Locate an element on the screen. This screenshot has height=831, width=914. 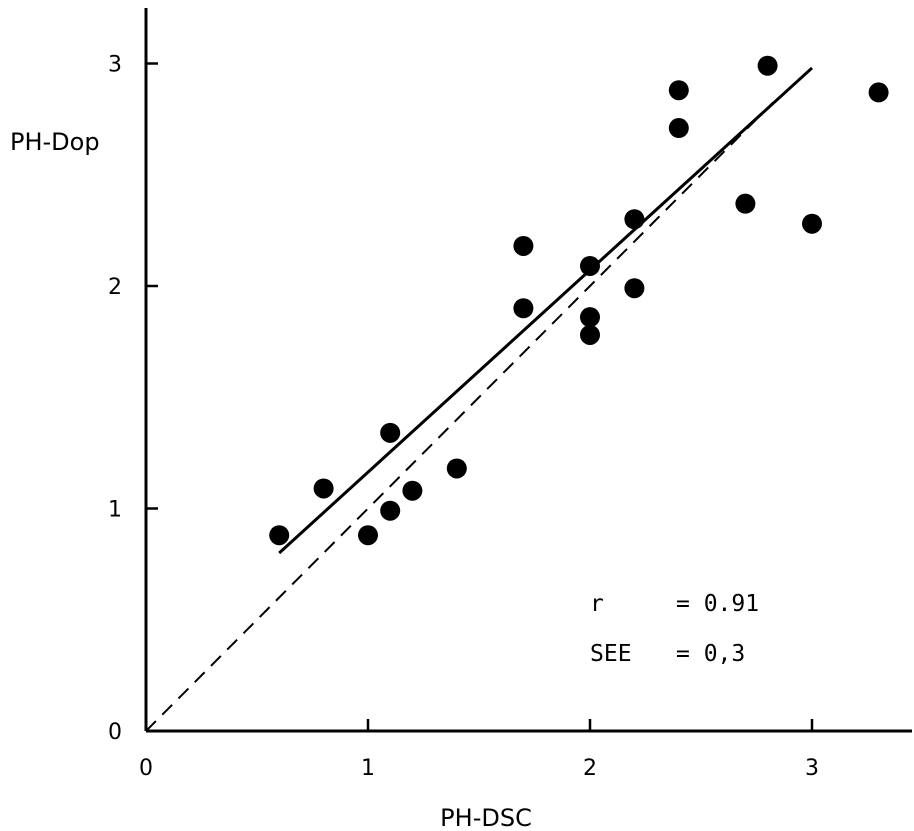
x-axis-title: PH-DSC is located at coordinates (486, 817).